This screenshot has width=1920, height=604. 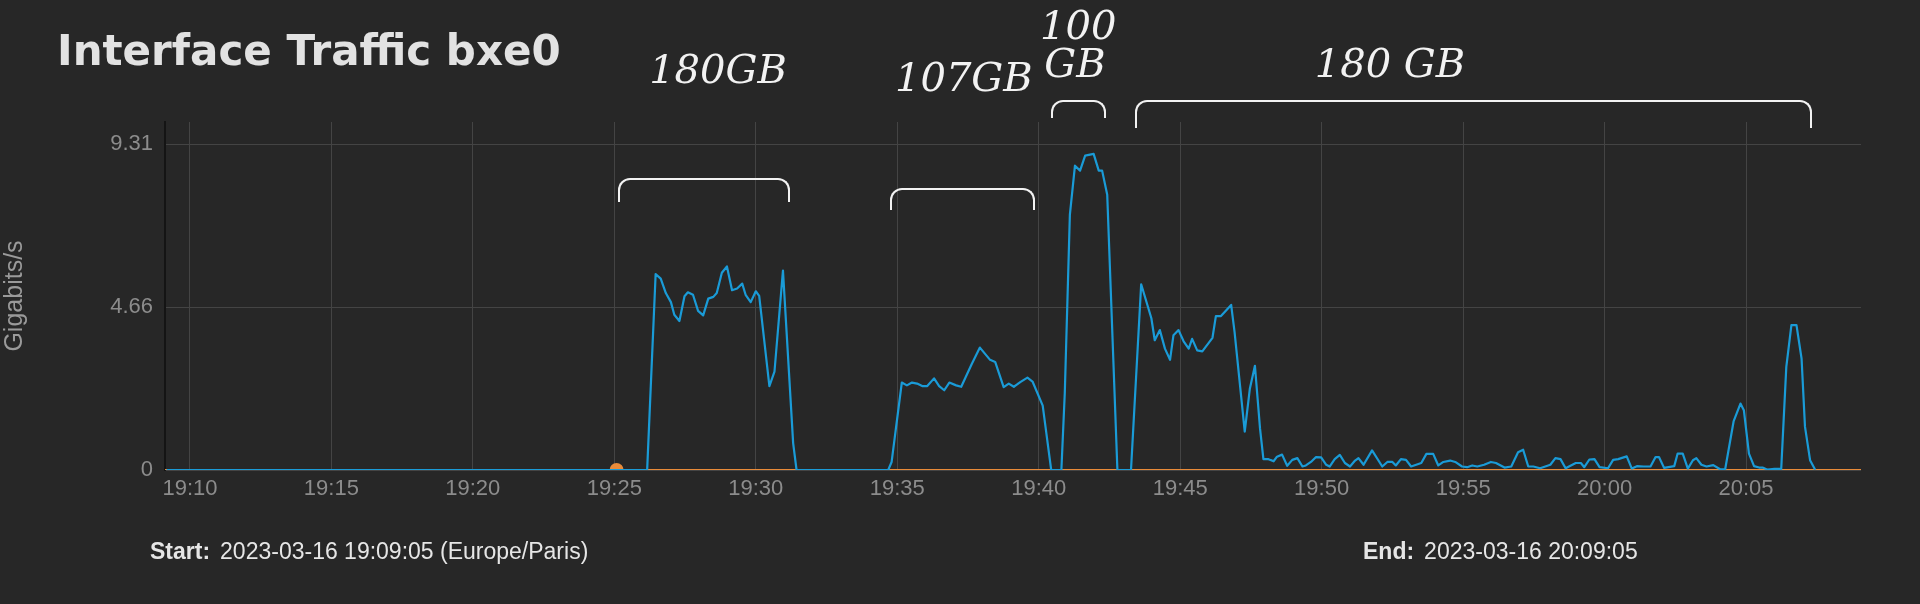 What do you see at coordinates (1078, 44) in the screenshot?
I see `text: 100 GB` at bounding box center [1078, 44].